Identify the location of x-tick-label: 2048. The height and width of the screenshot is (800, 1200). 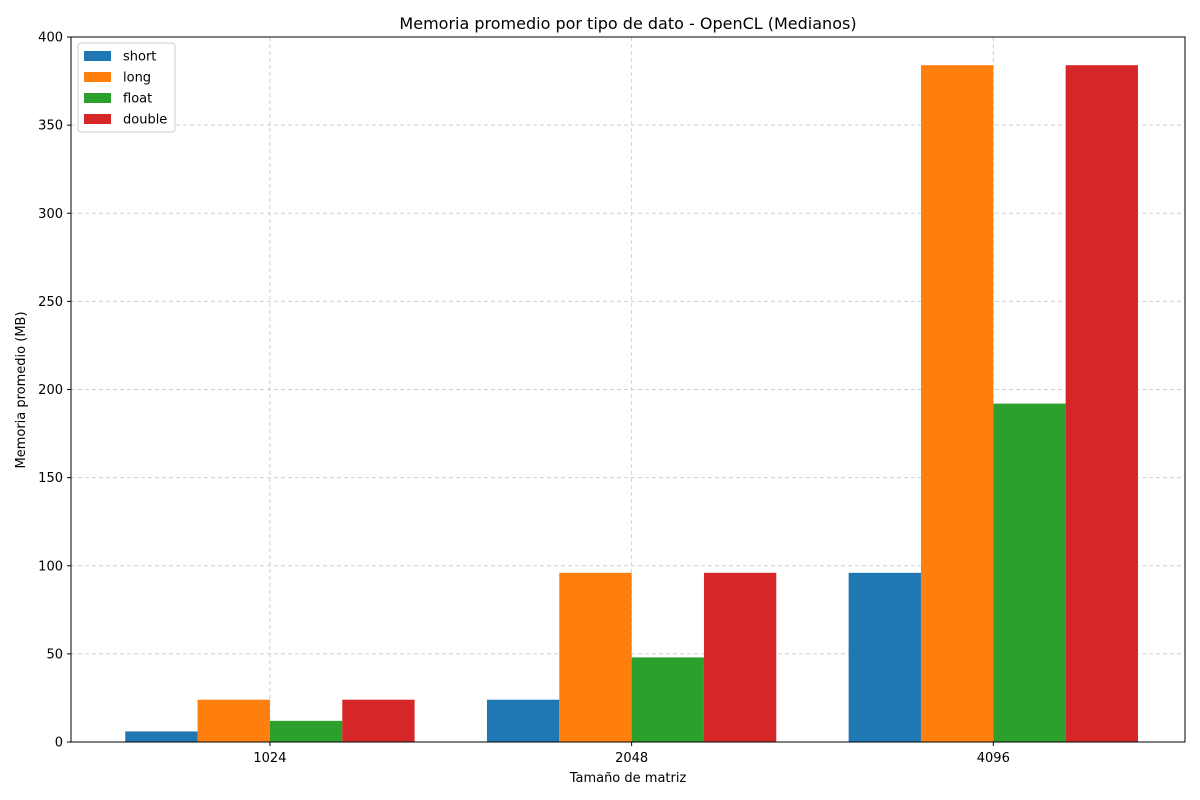
(631, 758).